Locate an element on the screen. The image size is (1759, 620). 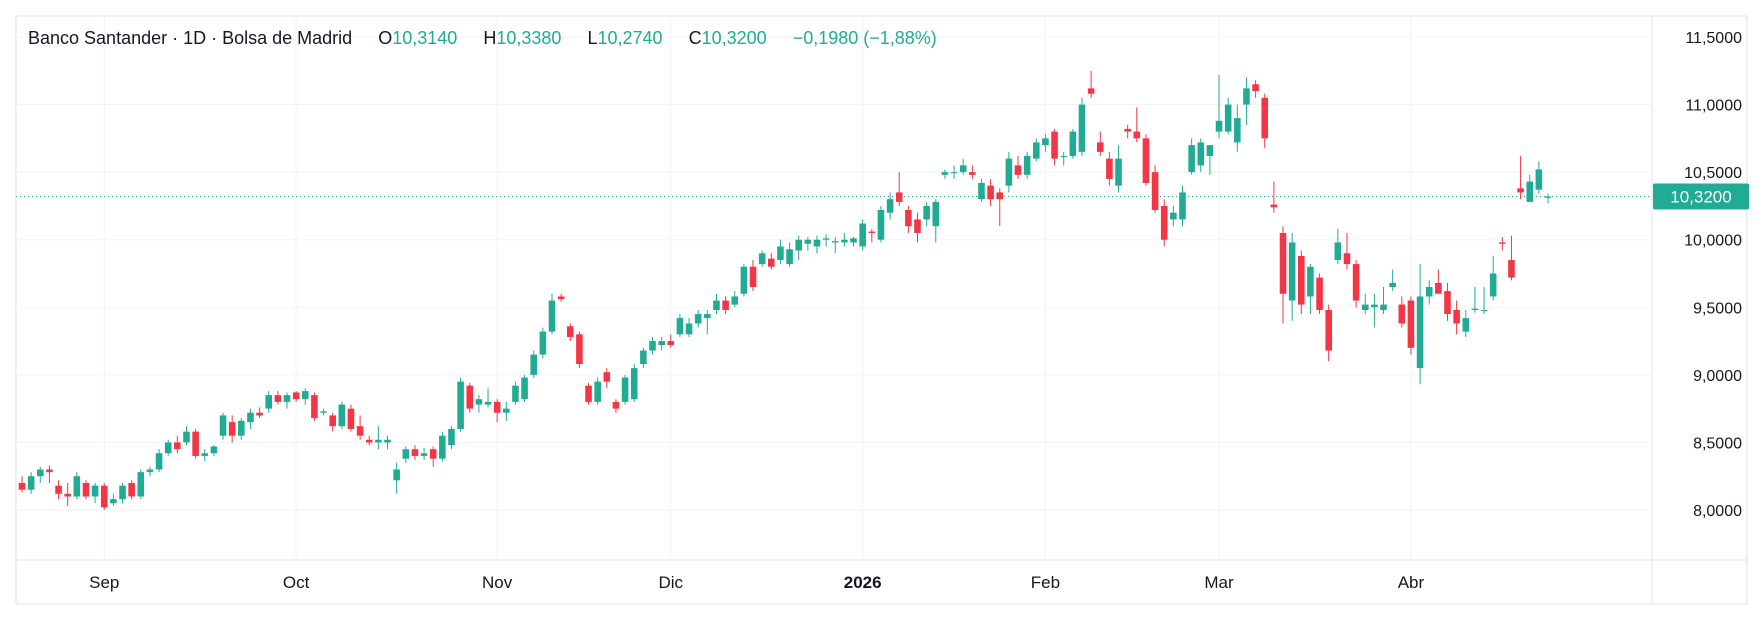
x-tick-label: Abr is located at coordinates (1411, 582).